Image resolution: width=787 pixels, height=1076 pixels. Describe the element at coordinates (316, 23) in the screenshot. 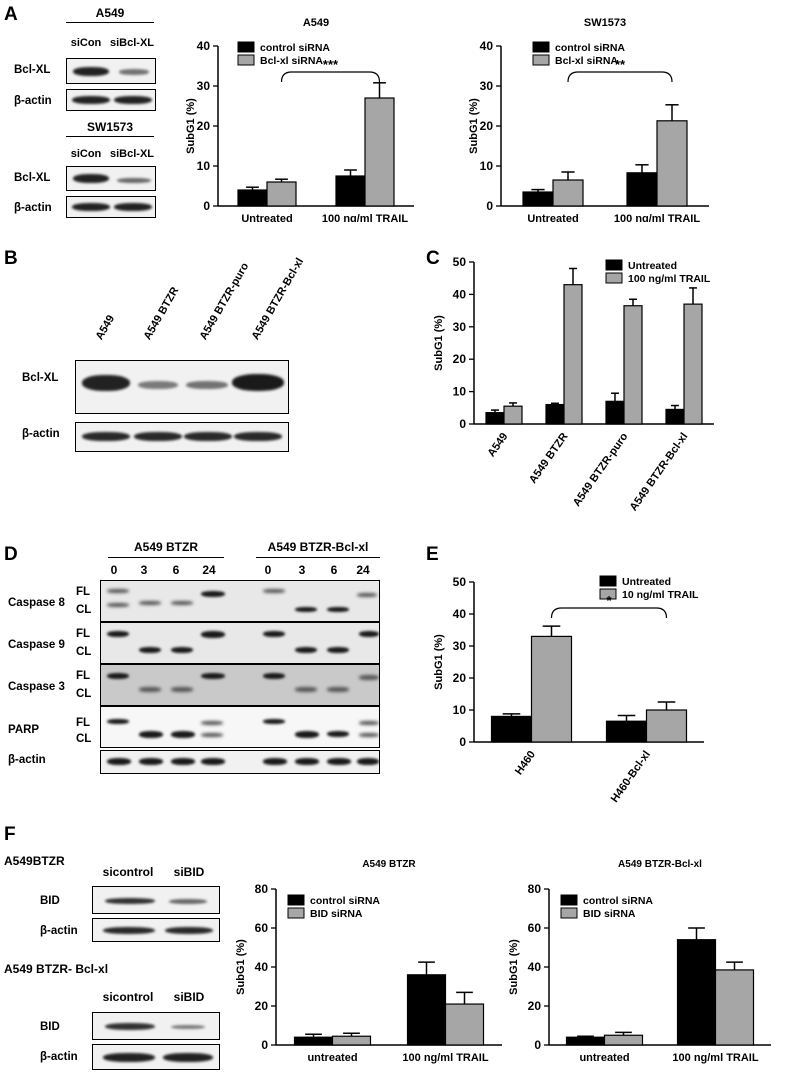

I see `chart-title: A549` at that location.